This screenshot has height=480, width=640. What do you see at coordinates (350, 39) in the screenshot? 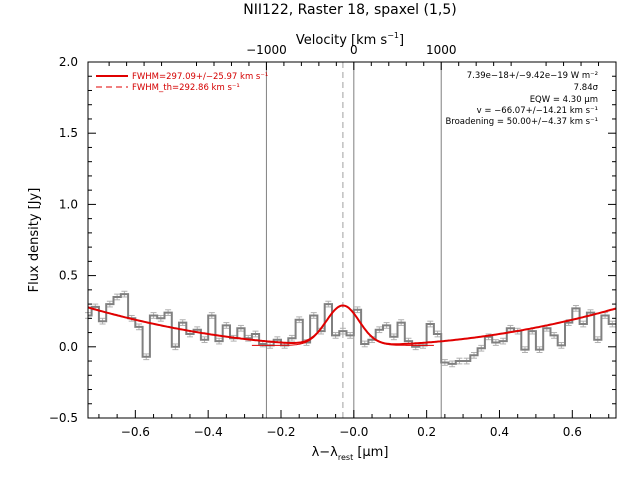
I see `top-axis-label: Velocity [km s−1]` at bounding box center [350, 39].